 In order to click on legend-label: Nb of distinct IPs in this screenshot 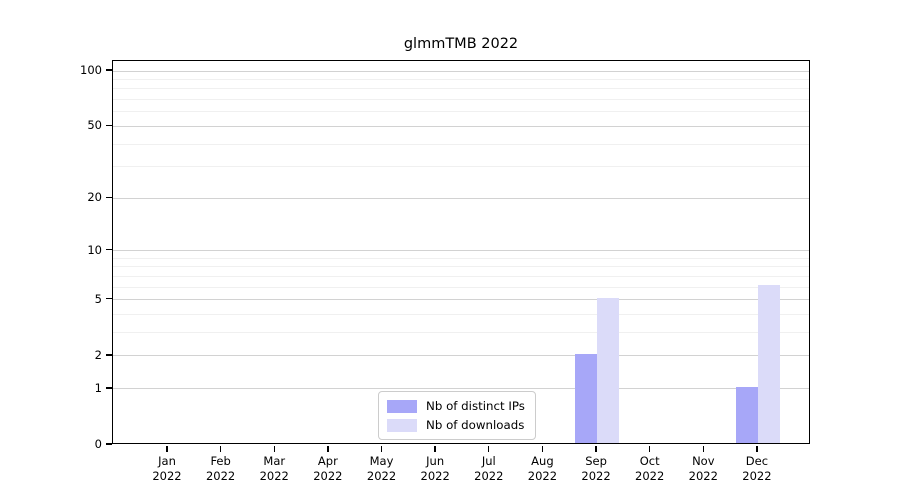, I will do `click(475, 406)`.